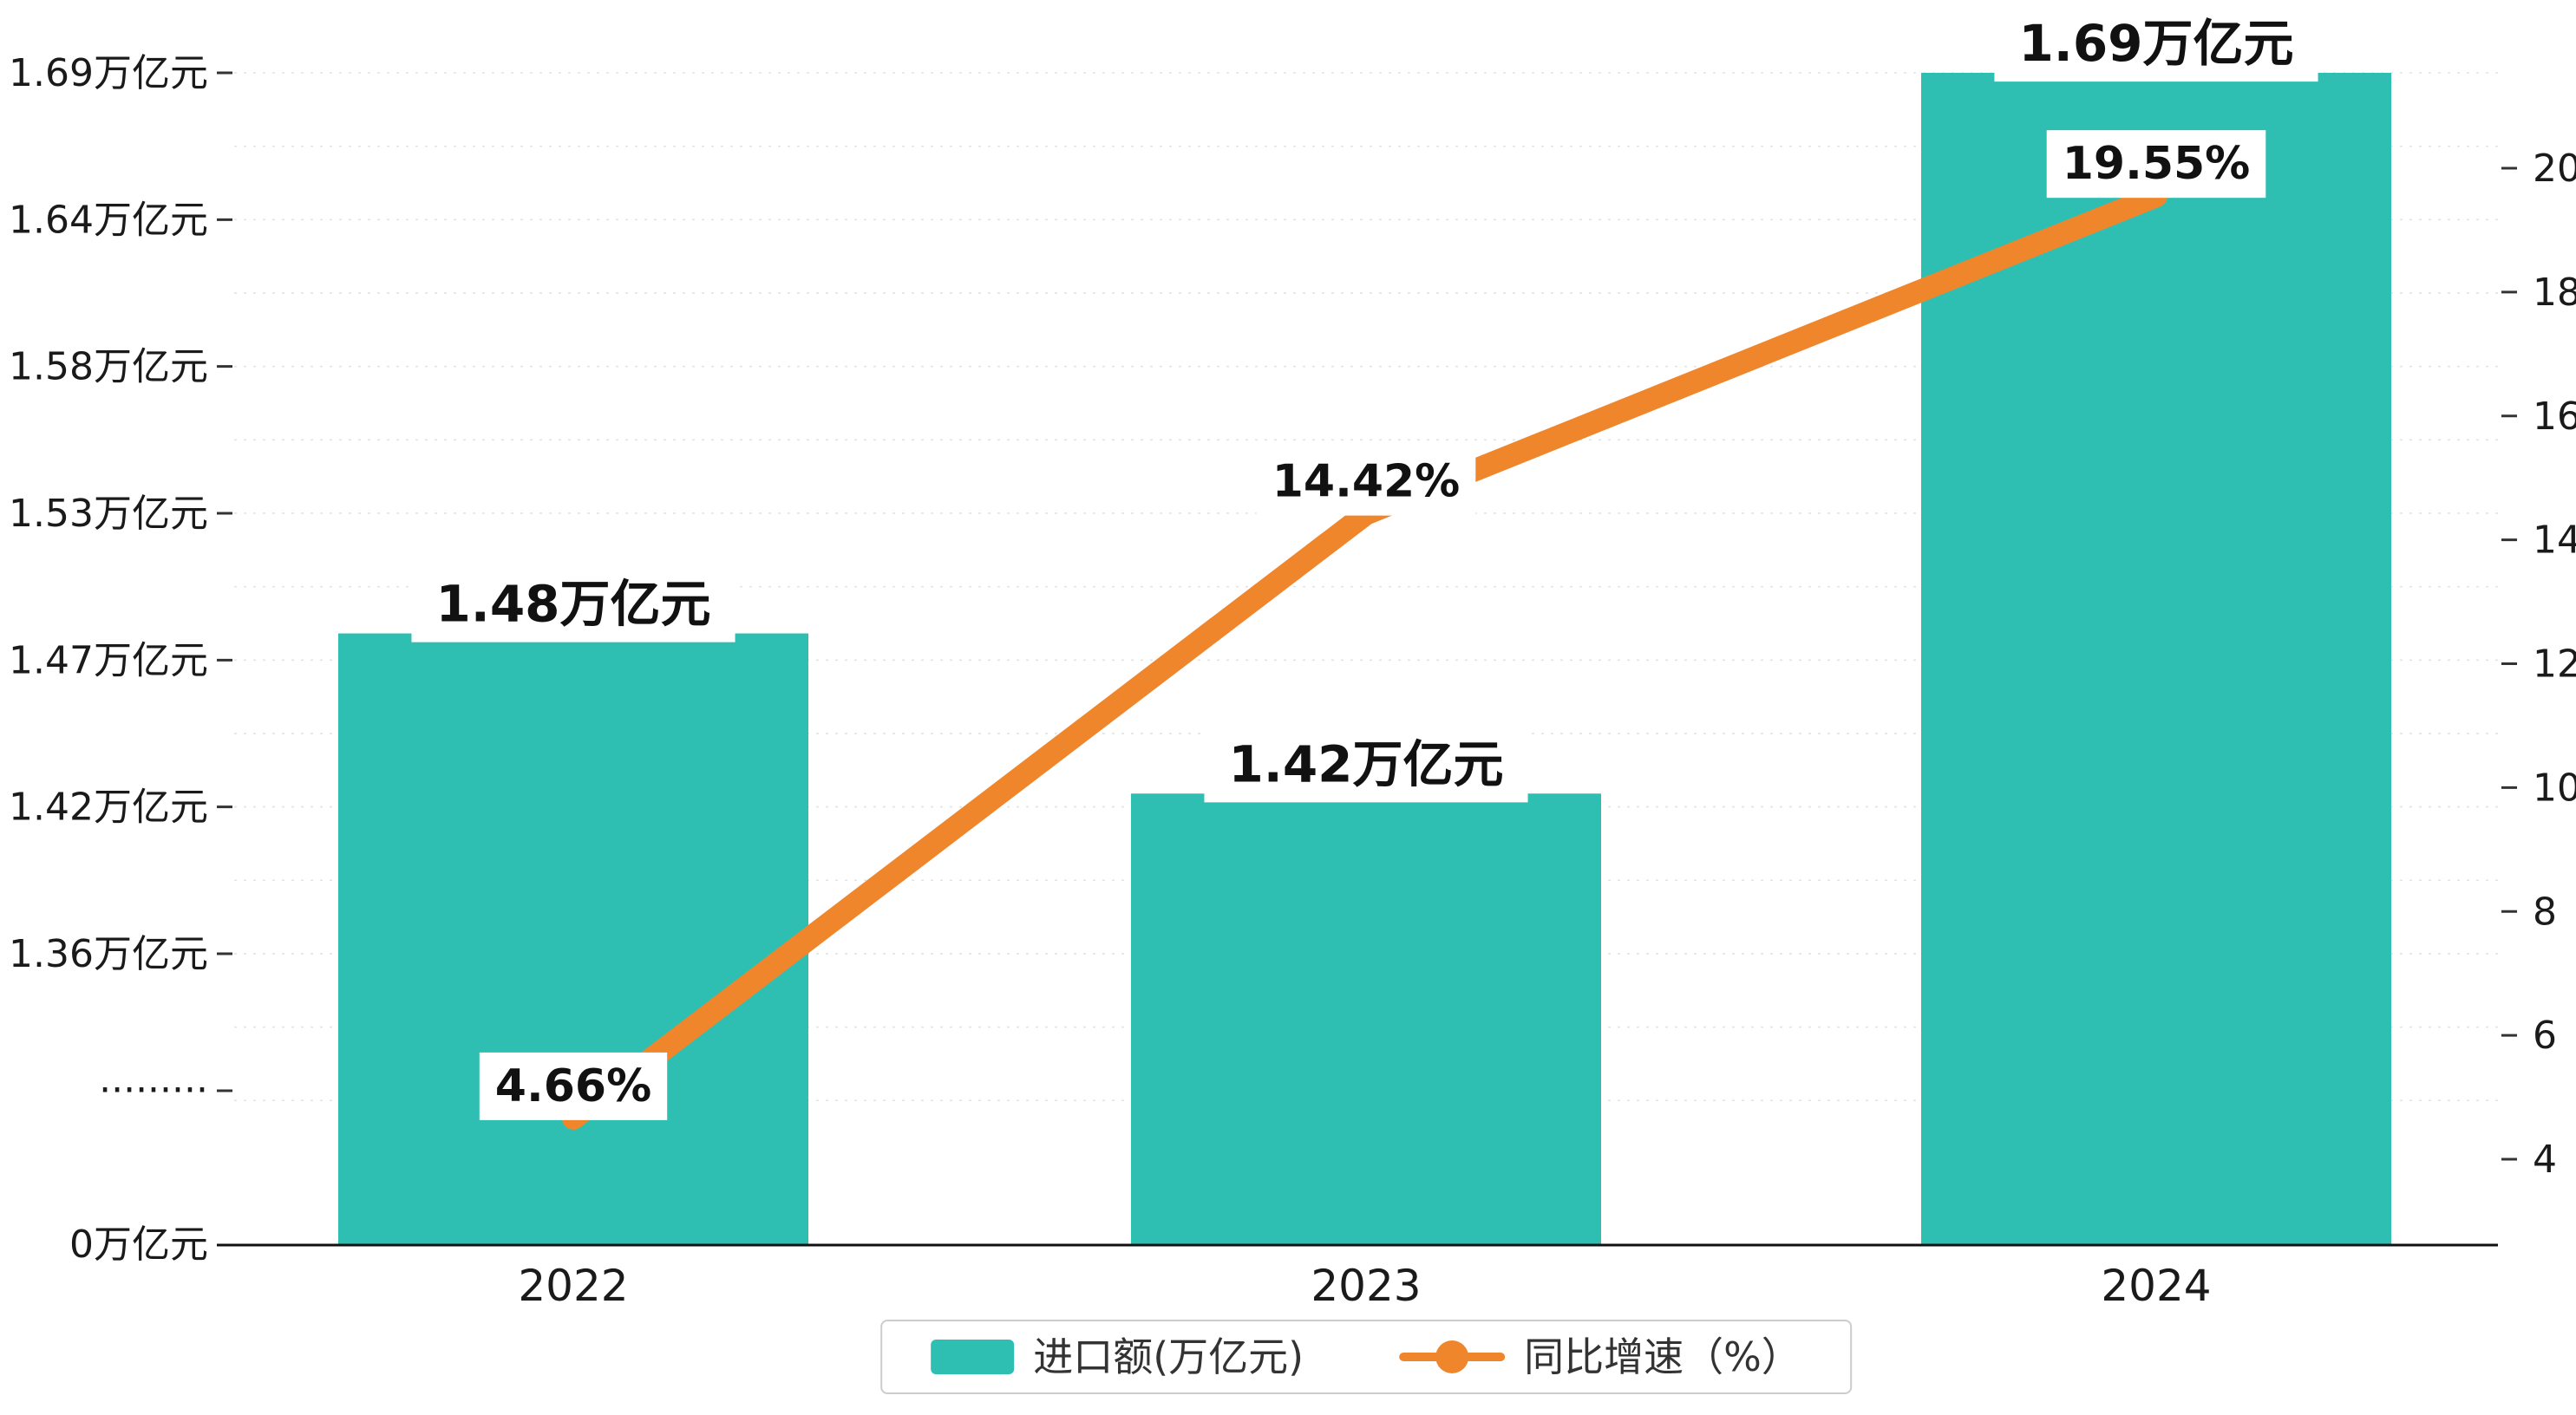 This screenshot has width=2576, height=1415. I want to click on right-axis-label: 16, so click(2554, 417).